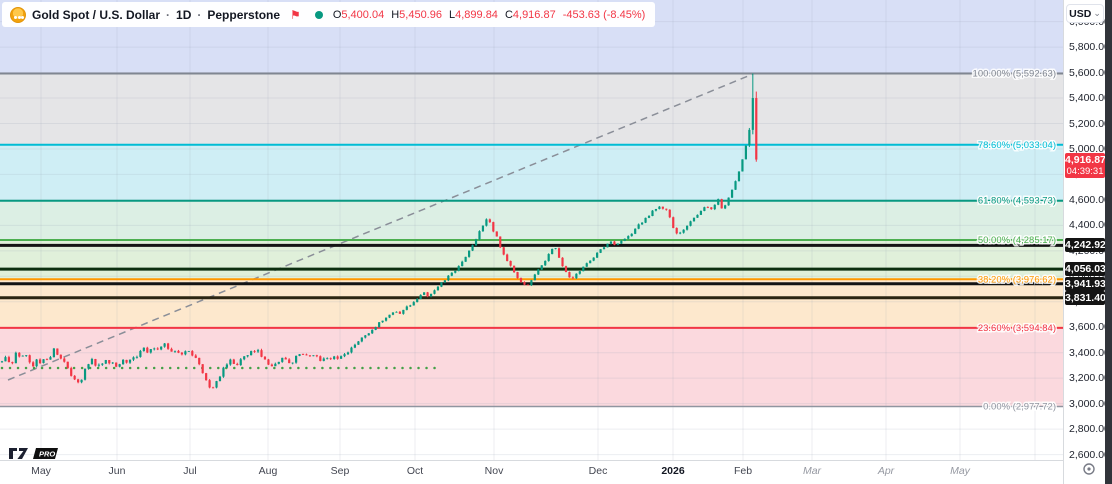 The width and height of the screenshot is (1112, 484). Describe the element at coordinates (1089, 199) in the screenshot. I see `price-tick-label: 4,600.00` at that location.